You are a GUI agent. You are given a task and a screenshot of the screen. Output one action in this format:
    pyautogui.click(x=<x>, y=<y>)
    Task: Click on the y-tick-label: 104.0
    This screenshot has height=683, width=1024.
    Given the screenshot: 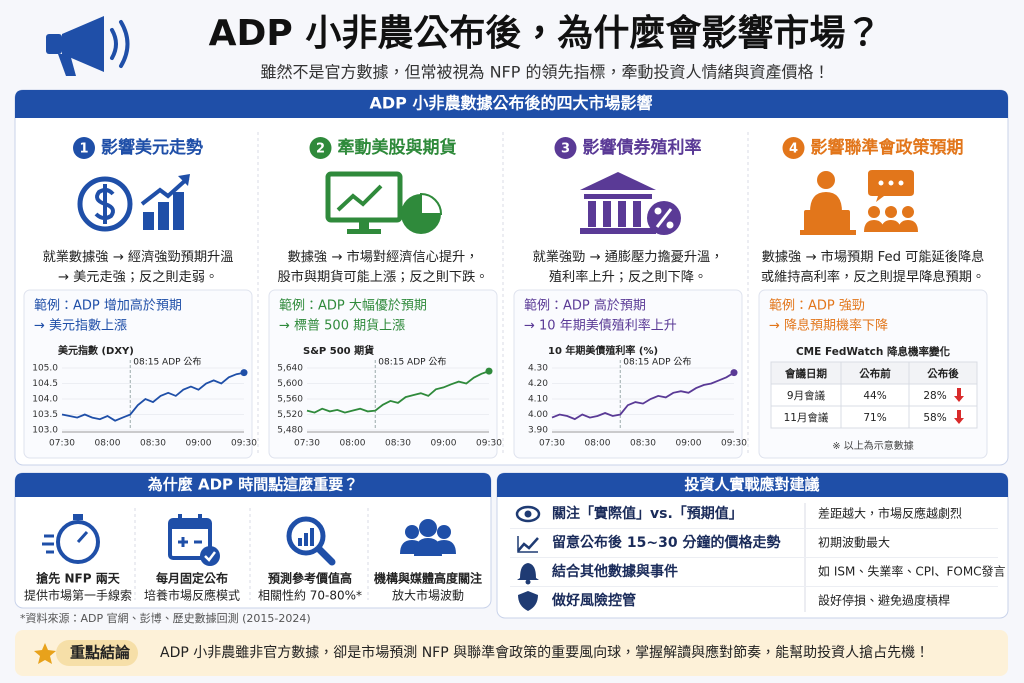 What is the action you would take?
    pyautogui.click(x=45, y=400)
    